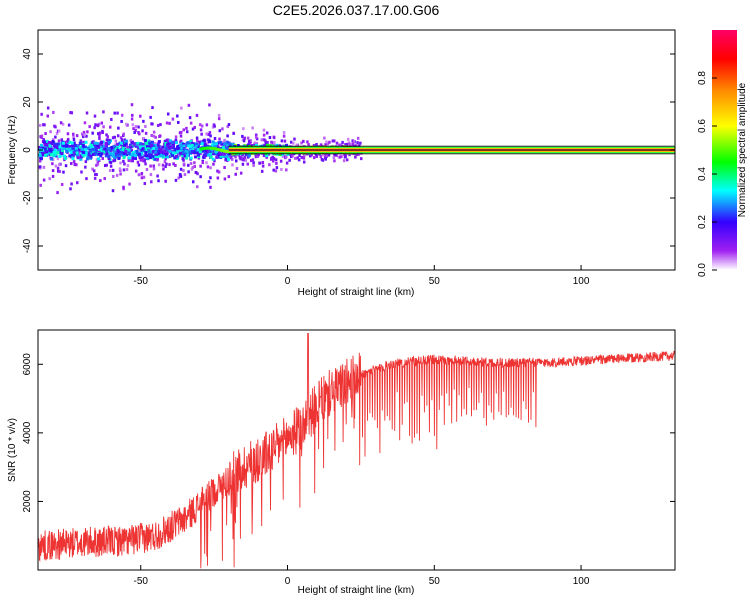  What do you see at coordinates (362, 276) in the screenshot?
I see `spectrogram-x-ticks: -50 0 50 100` at bounding box center [362, 276].